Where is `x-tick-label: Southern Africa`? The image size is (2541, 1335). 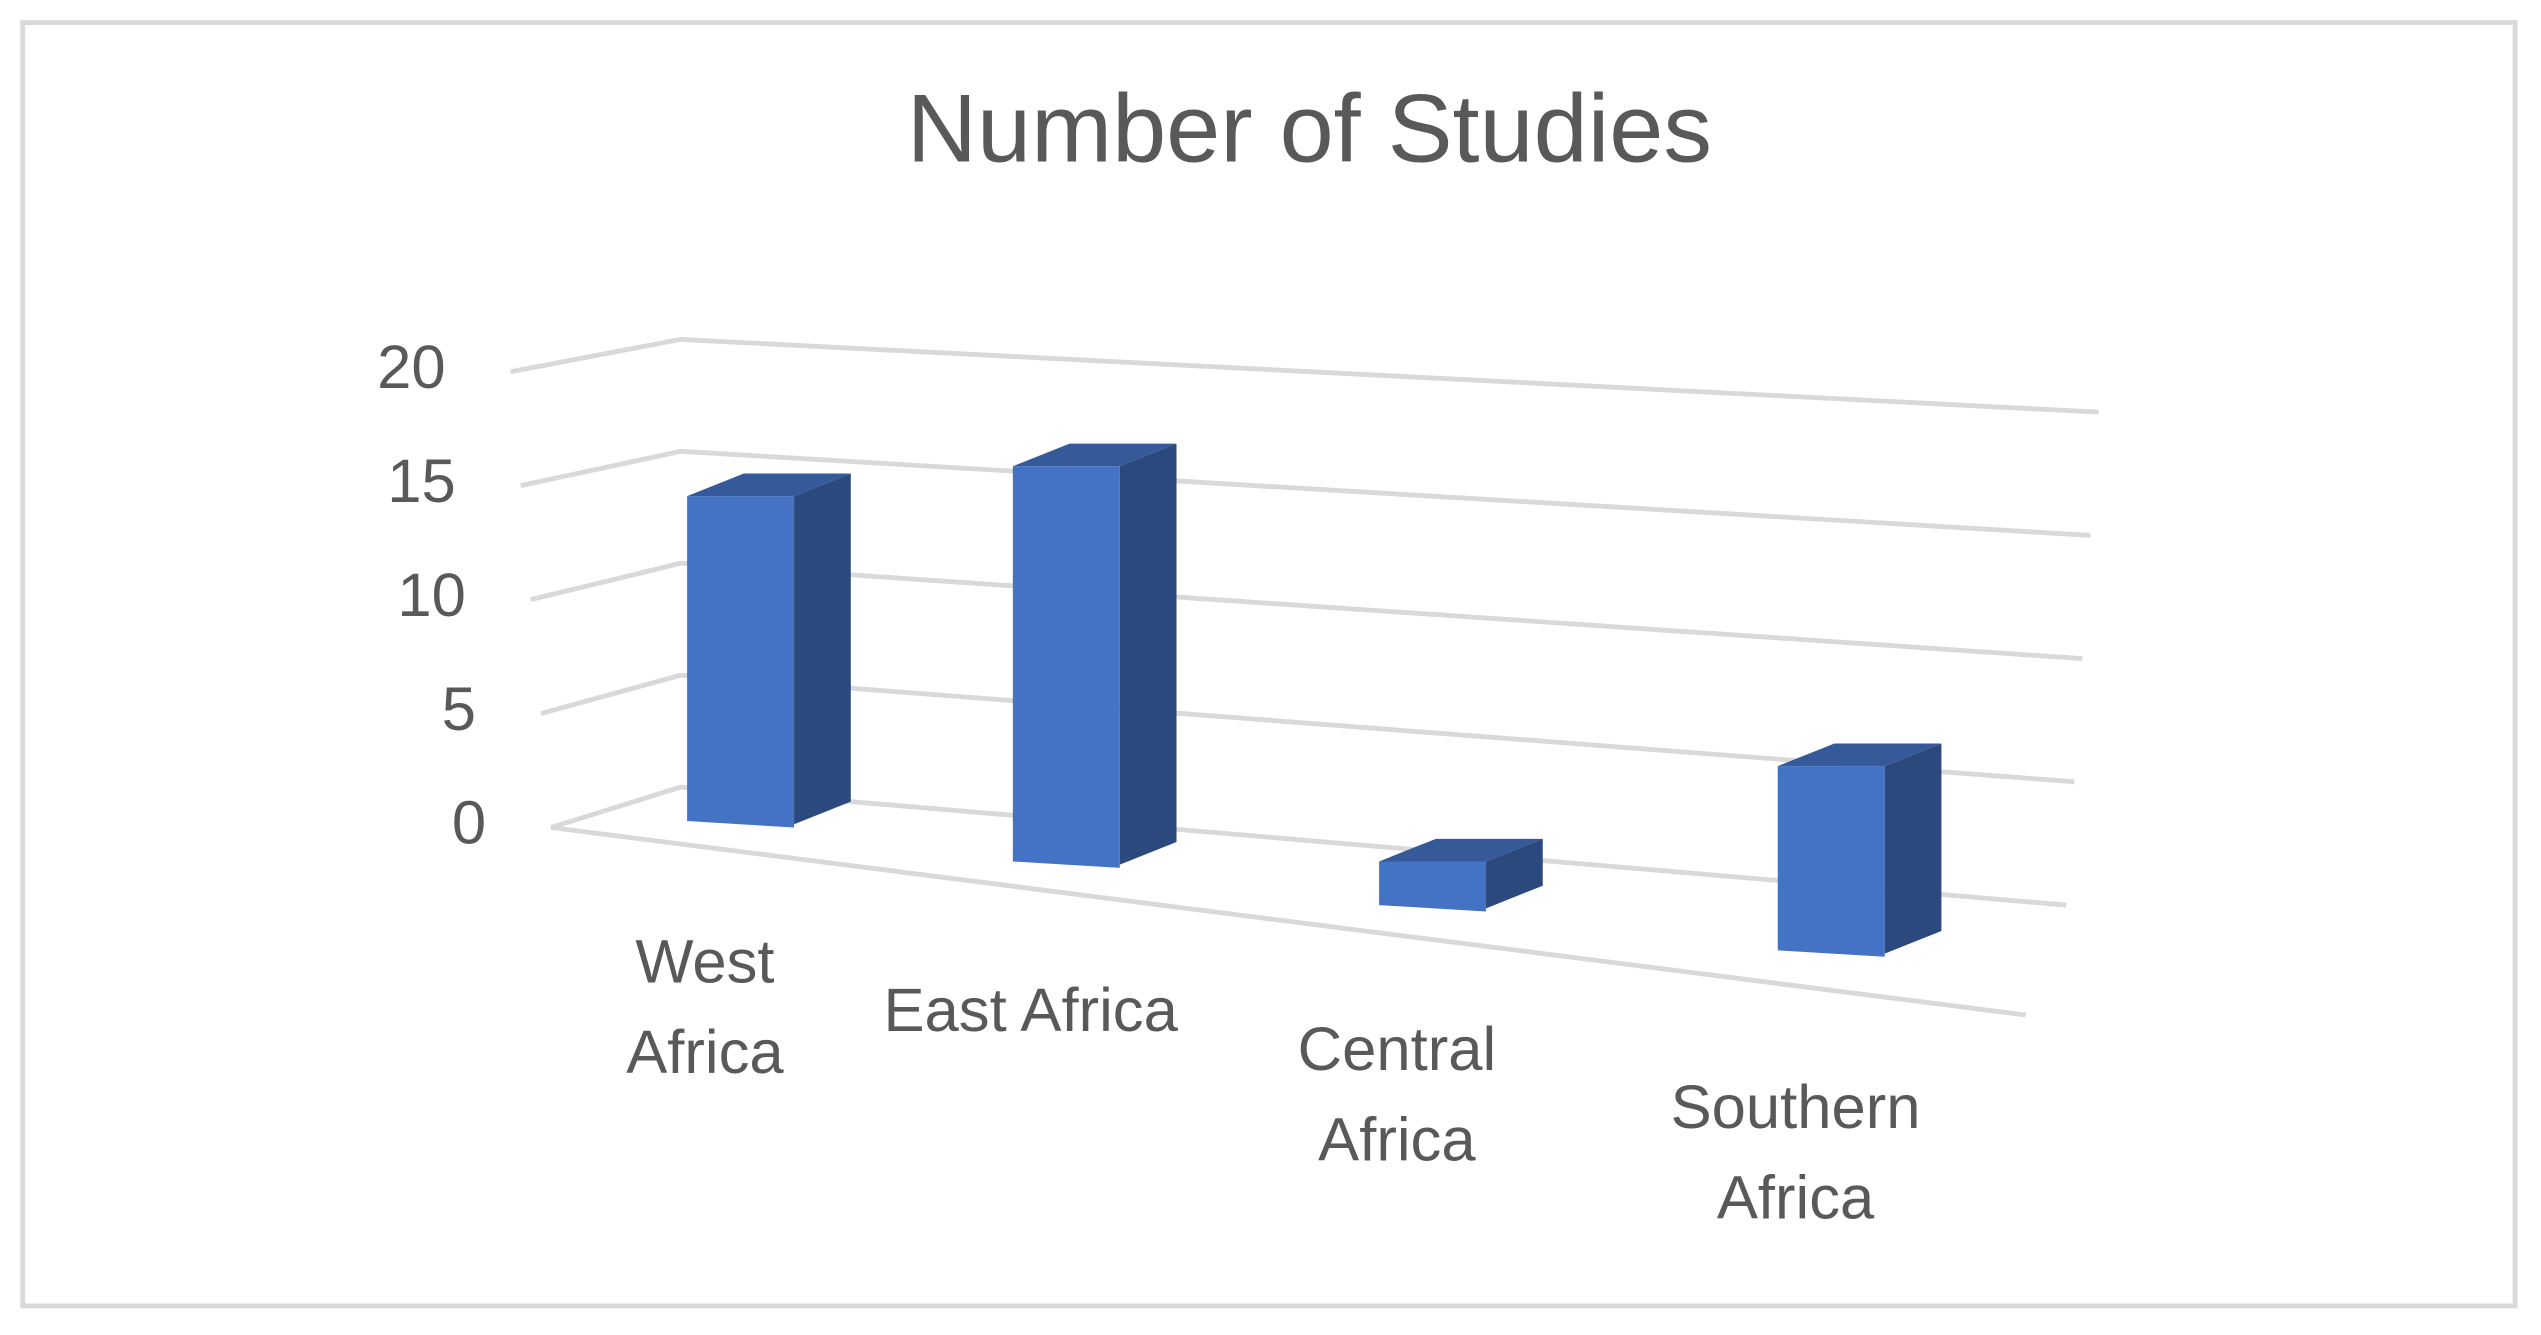 x-tick-label: Southern Africa is located at coordinates (1795, 1154).